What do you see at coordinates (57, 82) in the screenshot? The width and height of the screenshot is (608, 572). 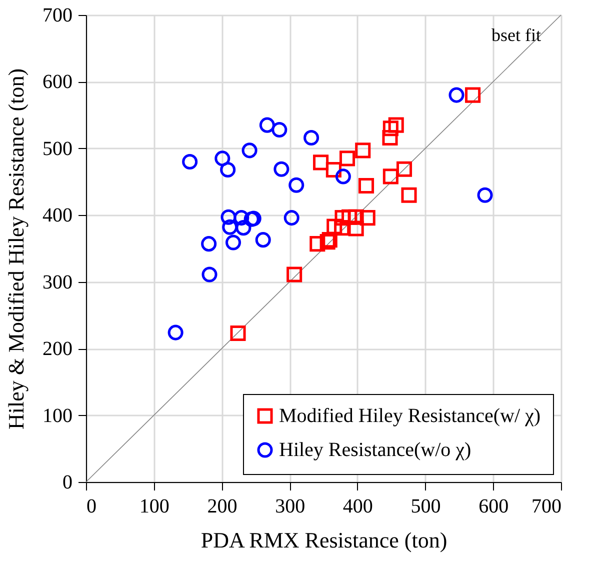 I see `y-tick-label: 600` at bounding box center [57, 82].